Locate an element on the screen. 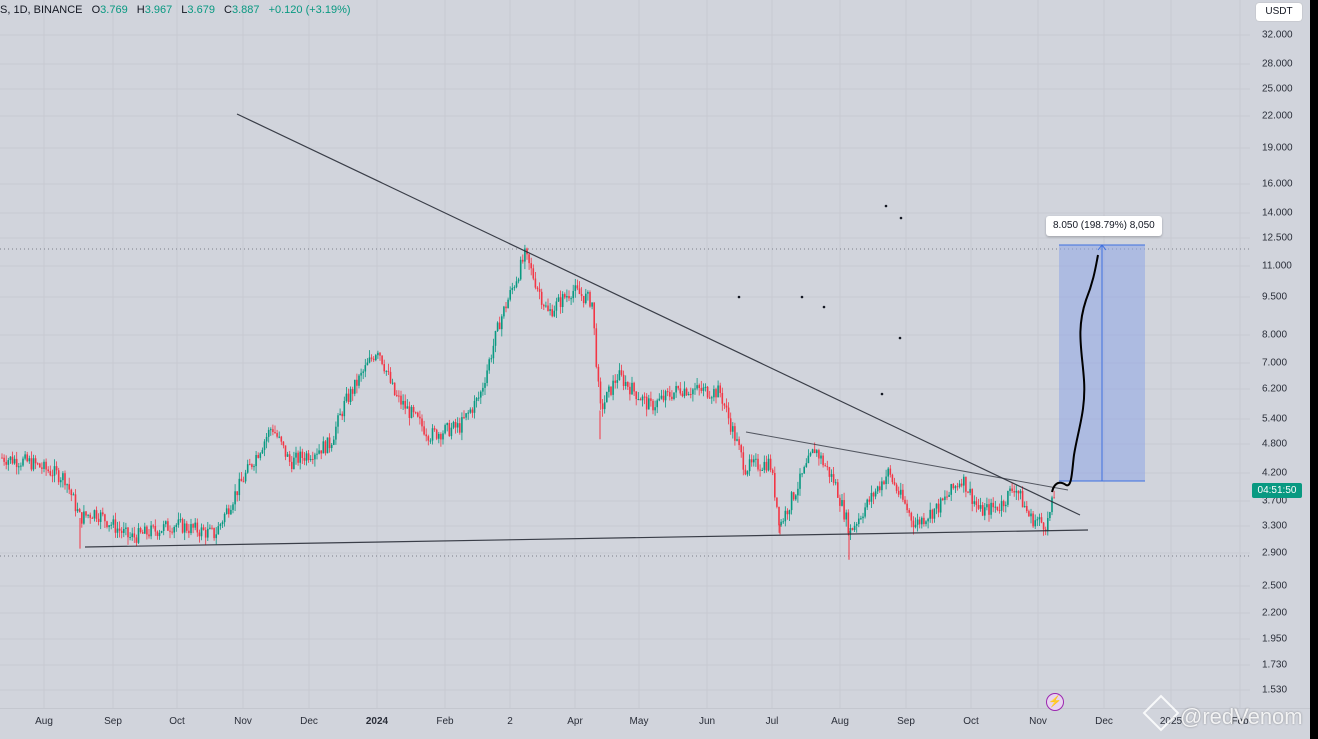 Image resolution: width=1318 pixels, height=739 pixels. time-tick-label: Jul is located at coordinates (772, 721).